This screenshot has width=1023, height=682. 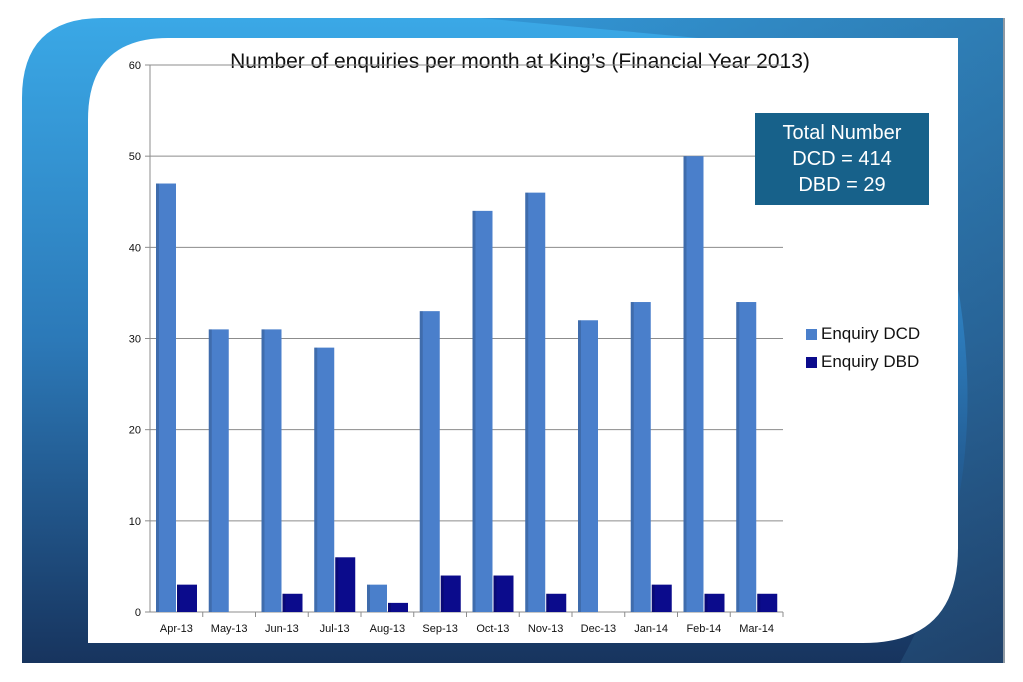 What do you see at coordinates (135, 340) in the screenshot?
I see `y-tick-label: 30` at bounding box center [135, 340].